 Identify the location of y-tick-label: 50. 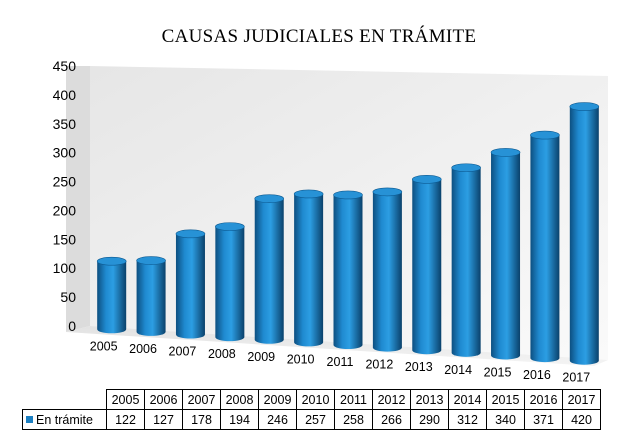
(68, 297).